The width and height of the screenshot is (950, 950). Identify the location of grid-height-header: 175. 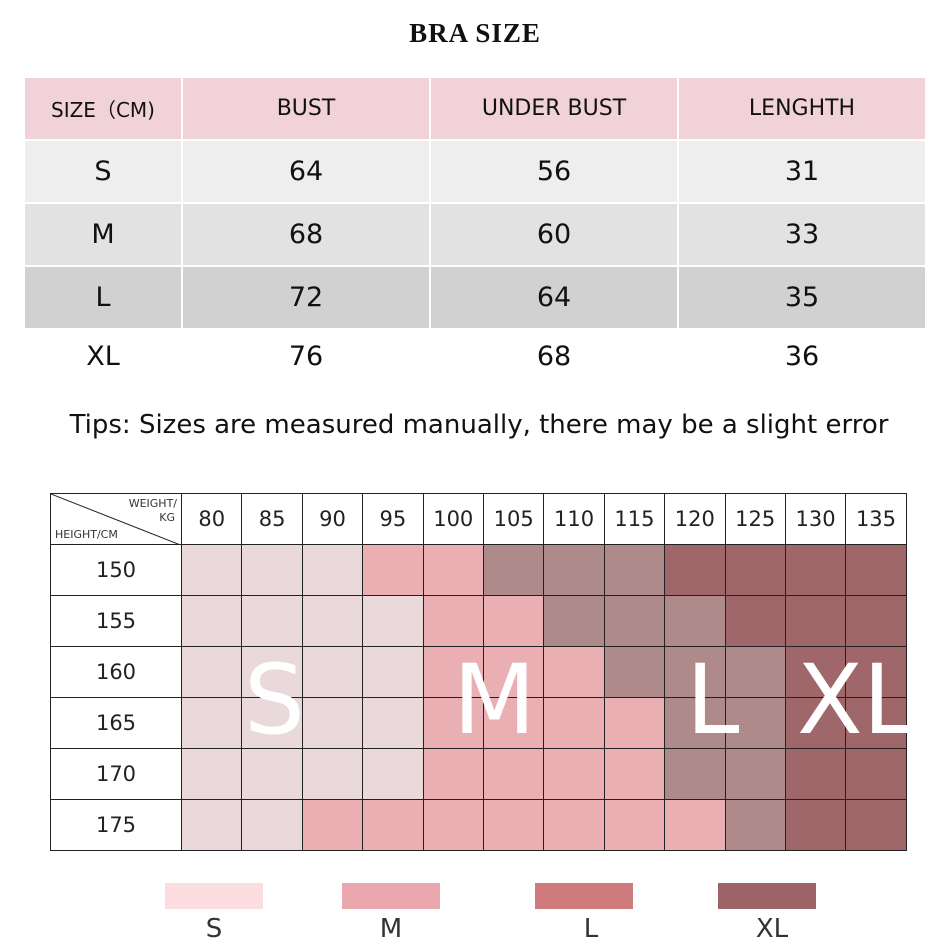
(116, 825).